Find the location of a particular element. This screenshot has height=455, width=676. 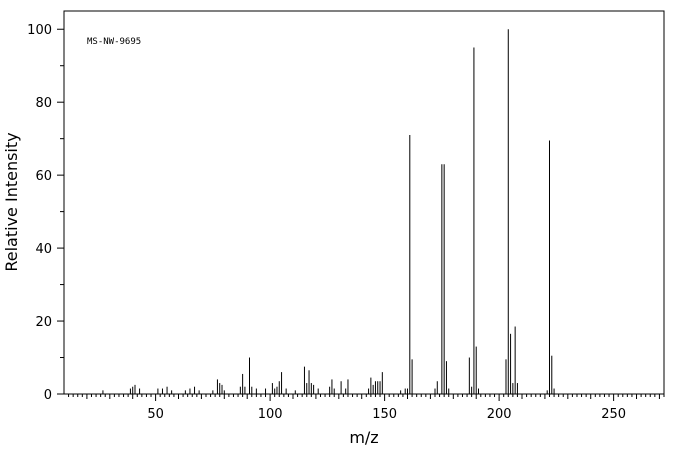

x-tick-label: 200 is located at coordinates (499, 414).